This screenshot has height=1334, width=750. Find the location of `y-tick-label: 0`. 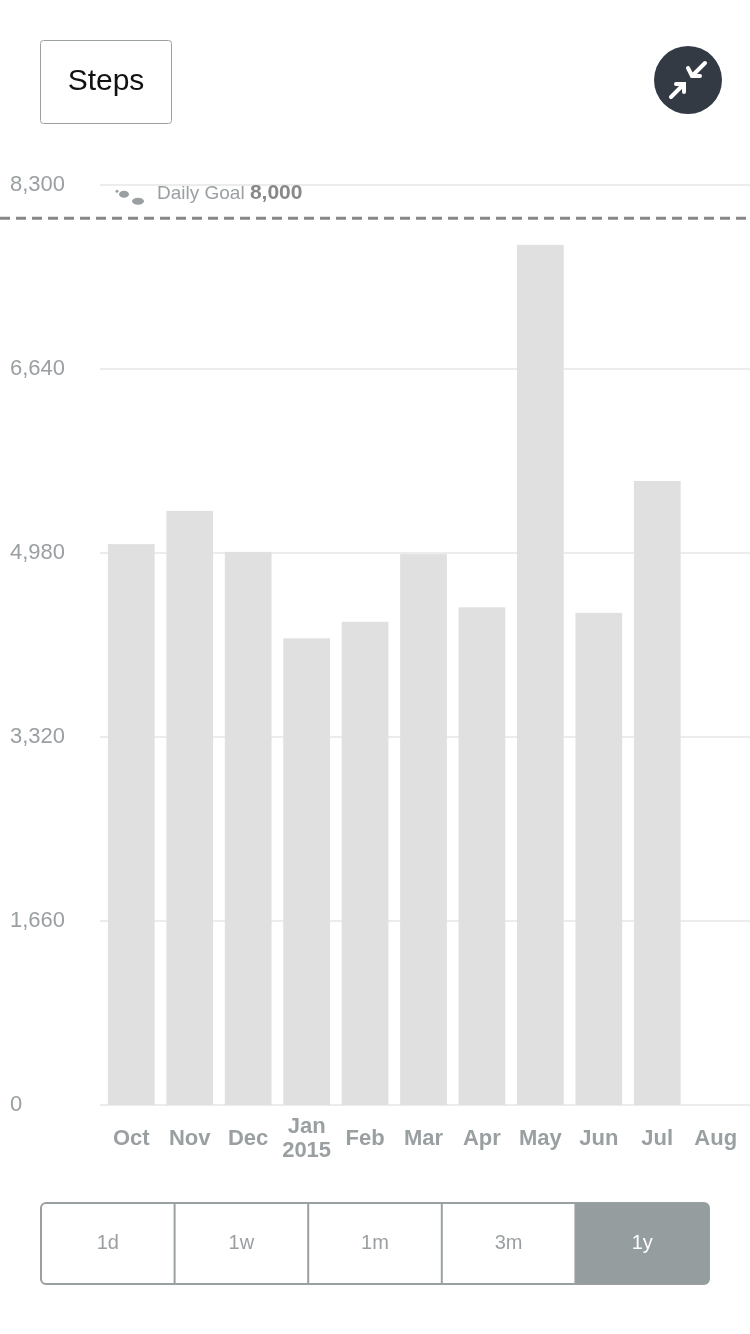

y-tick-label: 0 is located at coordinates (16, 1103).